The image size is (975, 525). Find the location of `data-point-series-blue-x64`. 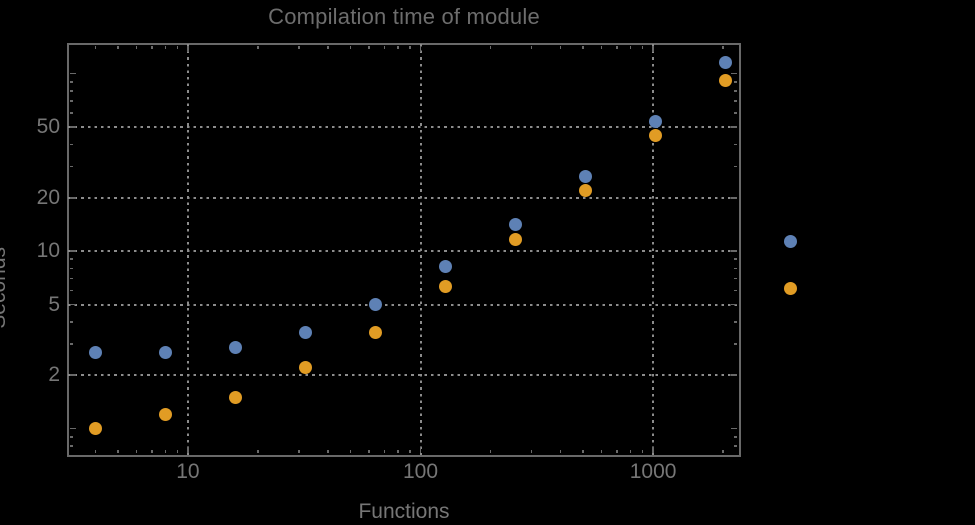

data-point-series-blue-x64 is located at coordinates (375, 305).